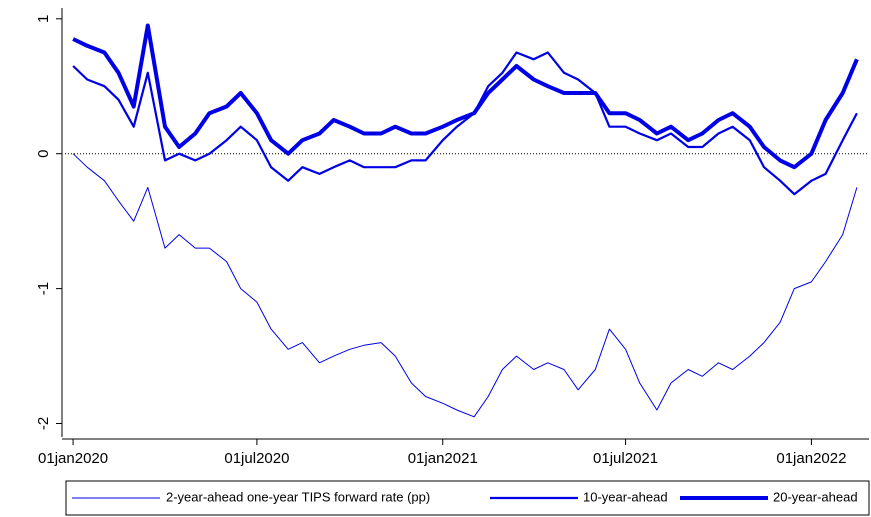  What do you see at coordinates (815, 496) in the screenshot?
I see `legend-label: 20-year-ahead` at bounding box center [815, 496].